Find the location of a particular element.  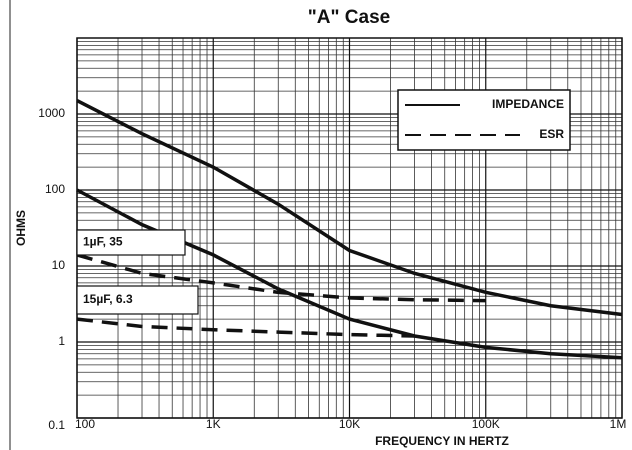

y-tick-label: 0.1 is located at coordinates (56, 425).